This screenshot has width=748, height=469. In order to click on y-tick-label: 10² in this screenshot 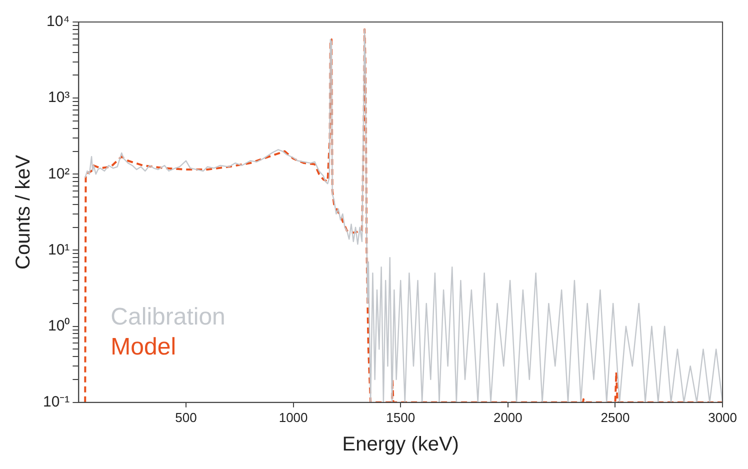, I will do `click(59, 173)`.